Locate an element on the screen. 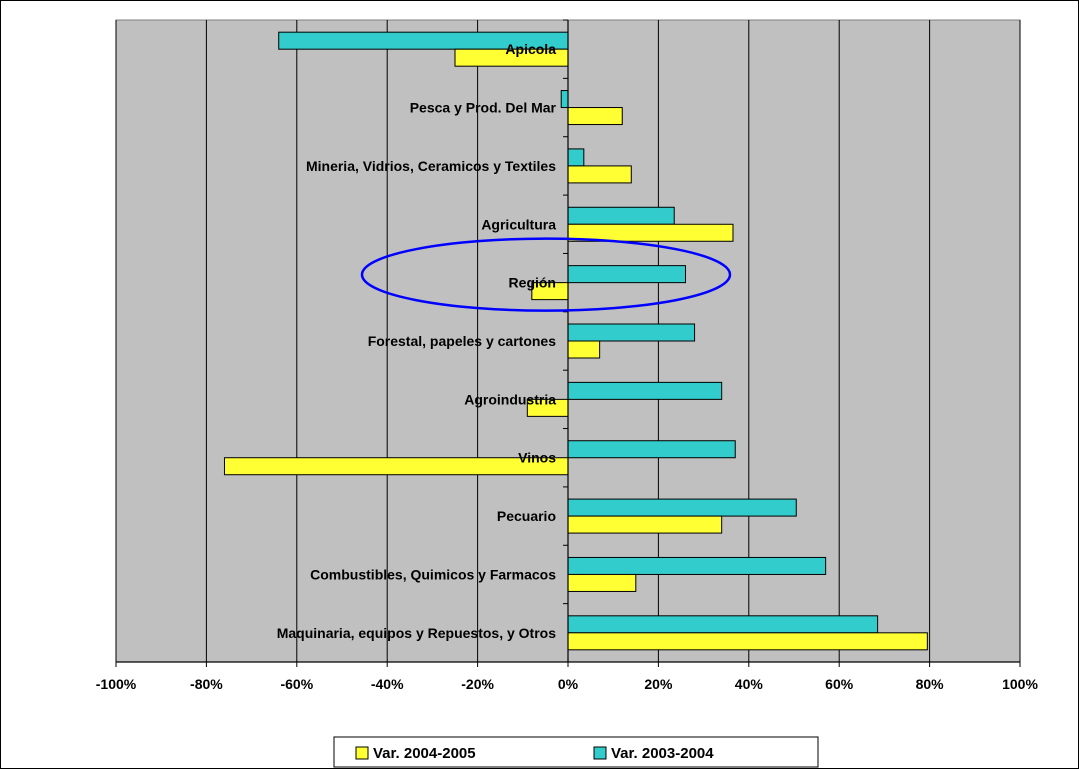 This screenshot has width=1079, height=769. x-tick-labels: -100% -80% -60% -40% -20% 0% 20% 40% 60% 80% 100% is located at coordinates (567, 684).